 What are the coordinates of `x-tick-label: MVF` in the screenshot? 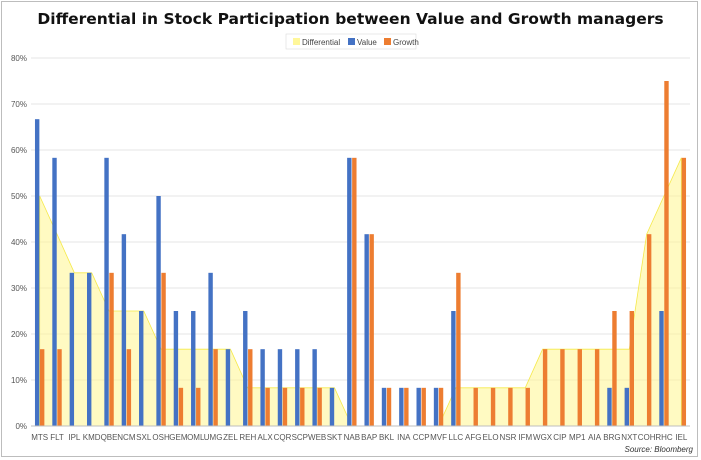 It's located at (438, 437).